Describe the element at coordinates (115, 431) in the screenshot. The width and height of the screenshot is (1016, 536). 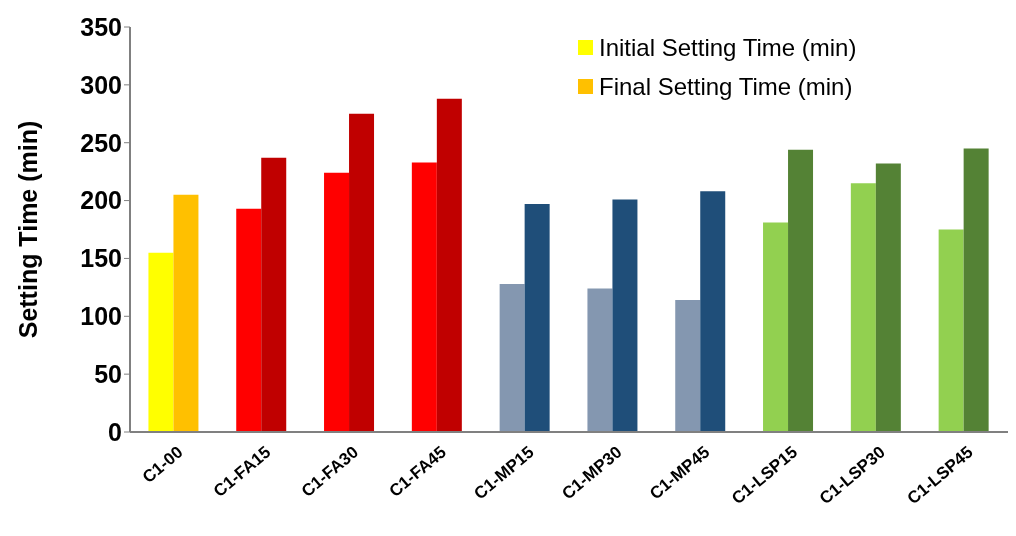
I see `y-tick-label: 0` at that location.